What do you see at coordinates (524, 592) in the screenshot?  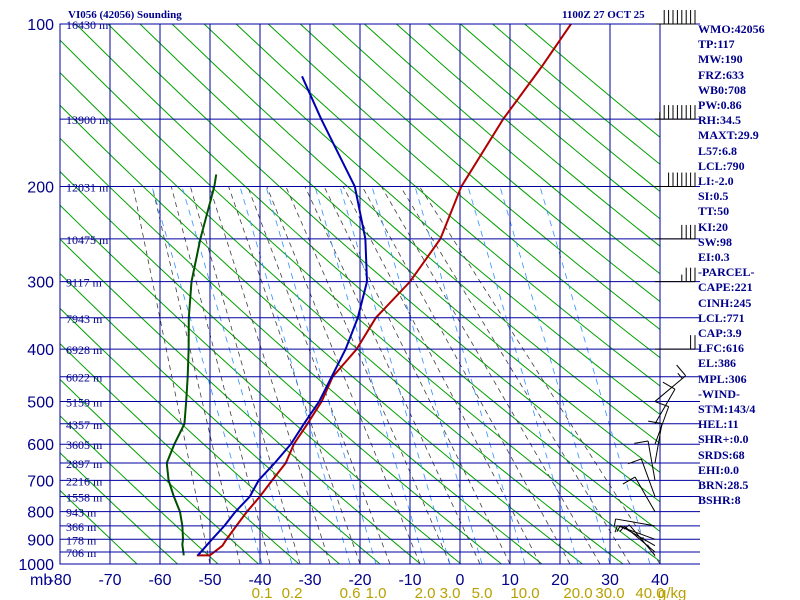 I see `mixing-ratio-label: 10.0` at bounding box center [524, 592].